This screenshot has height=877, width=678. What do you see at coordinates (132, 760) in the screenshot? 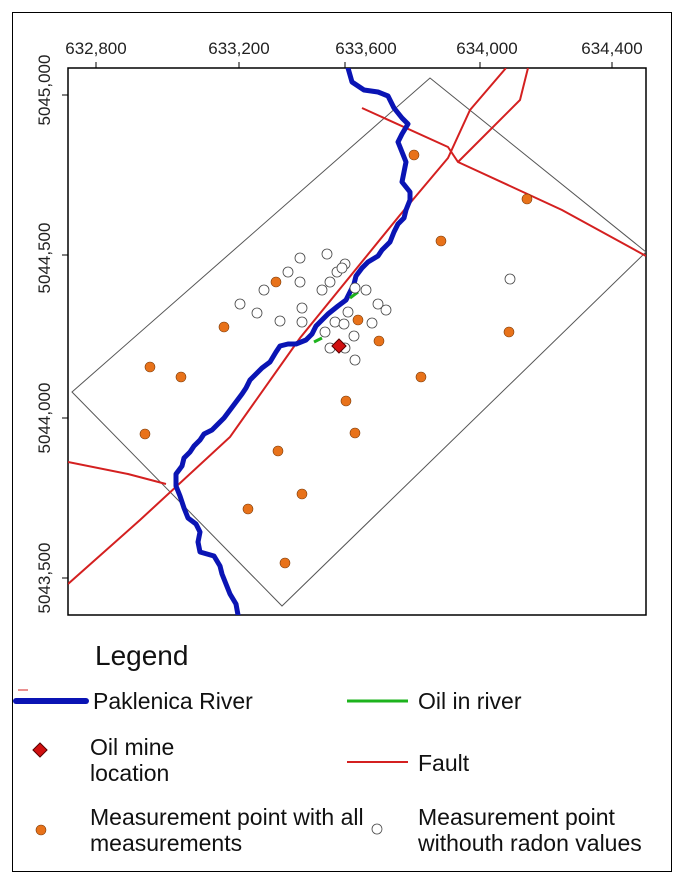
I see `legend-mine-label: Oil mine location` at bounding box center [132, 760].